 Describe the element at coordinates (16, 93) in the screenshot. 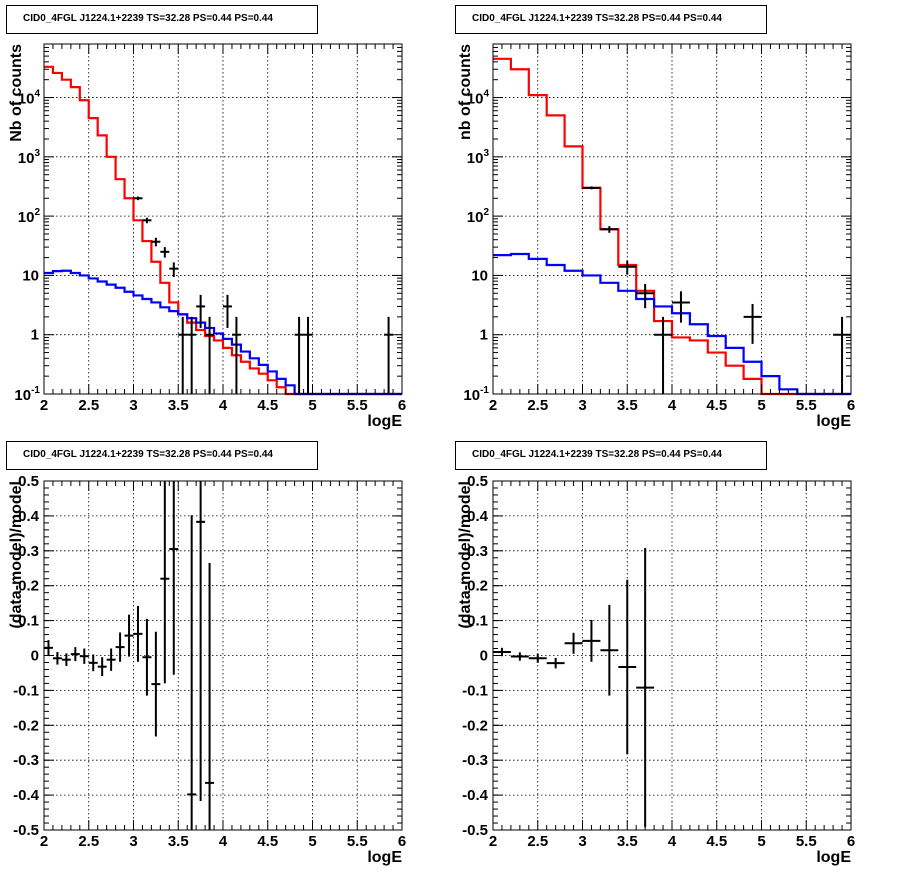

I see `y-axis-label: Nb of counts` at that location.